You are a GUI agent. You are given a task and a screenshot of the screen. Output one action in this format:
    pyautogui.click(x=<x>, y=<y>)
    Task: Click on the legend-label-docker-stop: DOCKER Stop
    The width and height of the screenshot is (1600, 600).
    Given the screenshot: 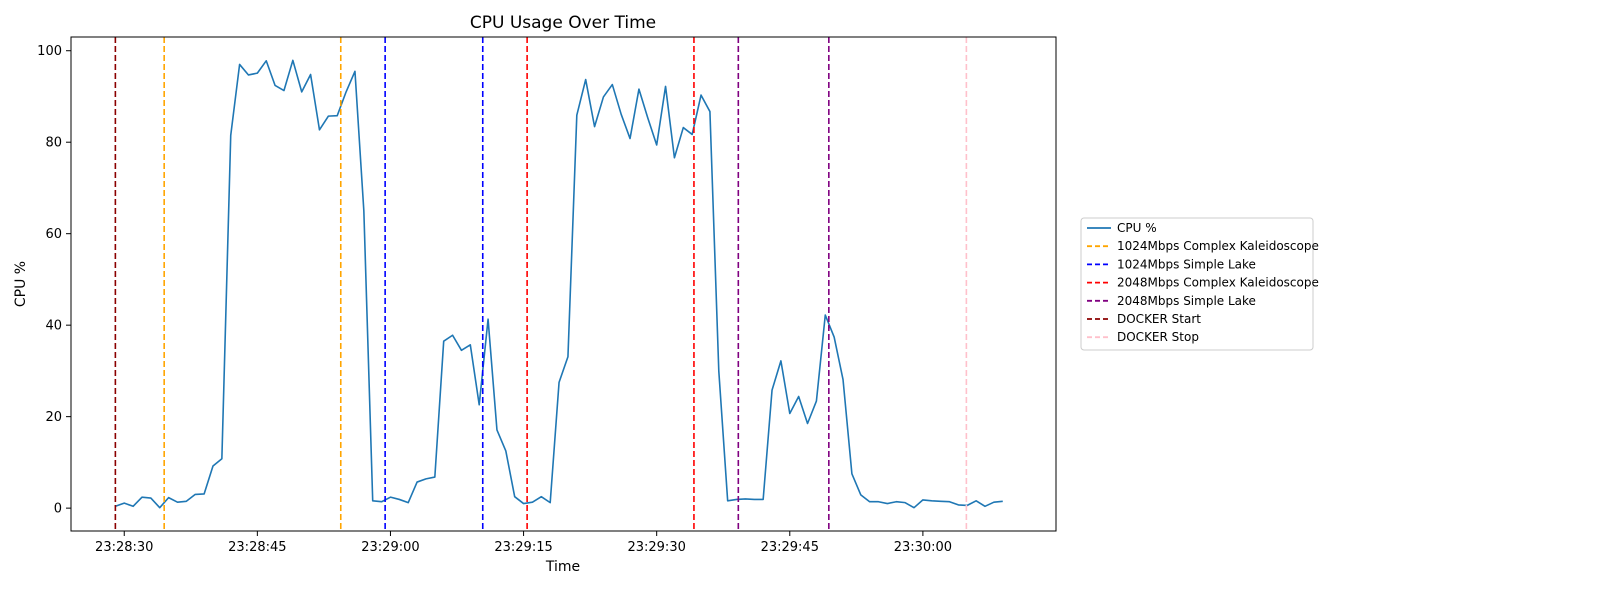 What is the action you would take?
    pyautogui.click(x=1158, y=337)
    